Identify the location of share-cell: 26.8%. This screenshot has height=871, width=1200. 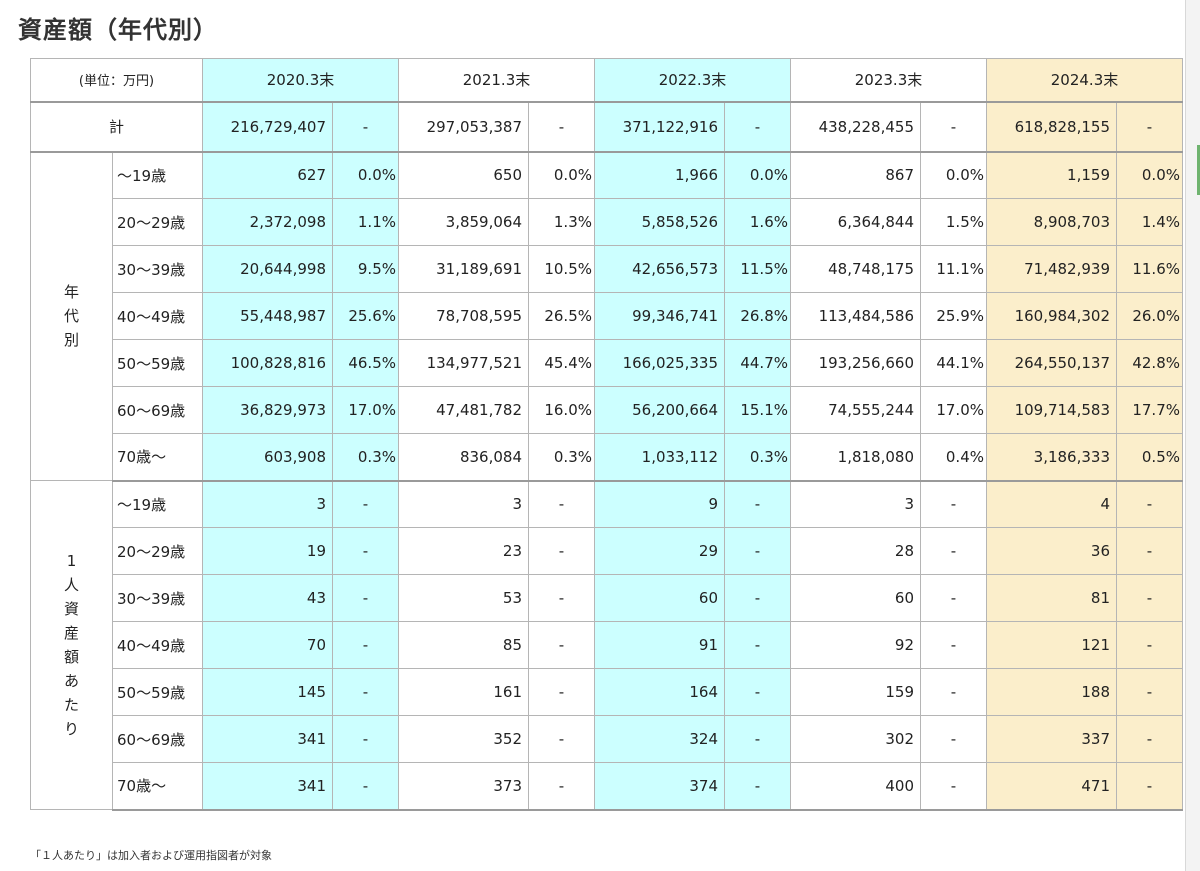
(757, 316).